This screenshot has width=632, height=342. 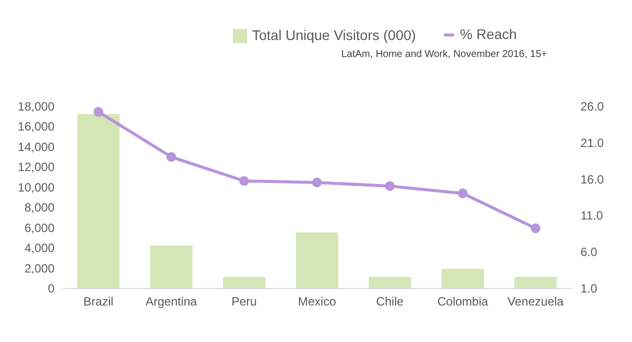 What do you see at coordinates (39, 207) in the screenshot?
I see `y-tick-label: 8,000` at bounding box center [39, 207].